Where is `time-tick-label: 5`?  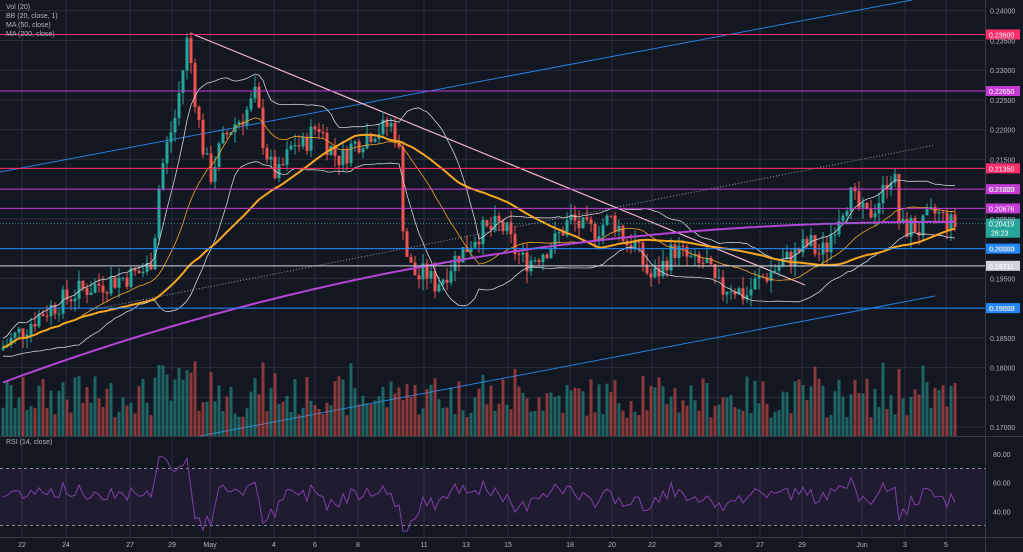 time-tick-label: 5 is located at coordinates (946, 545).